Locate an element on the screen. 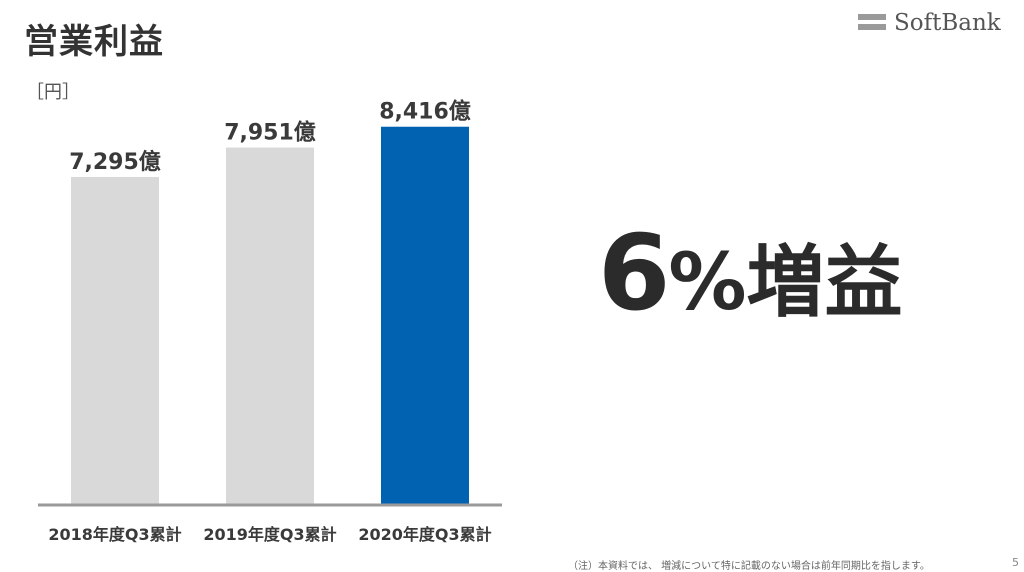 The image size is (1024, 572). footnote: （注）本資料では、 増減について特に記載のない場合は前年同期比を指します。 is located at coordinates (749, 566).